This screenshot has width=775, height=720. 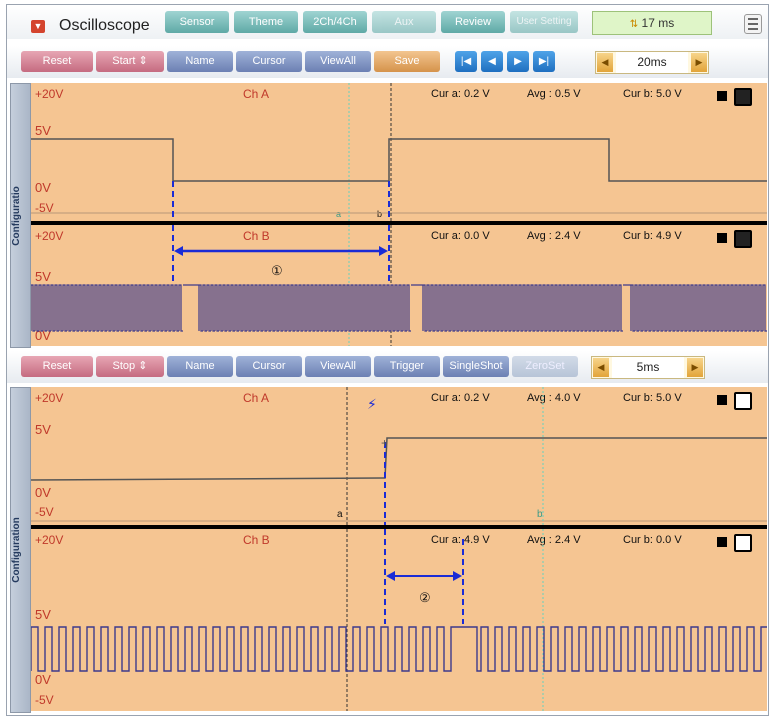 I want to click on timebase-value-top: 20ms, so click(x=652, y=62).